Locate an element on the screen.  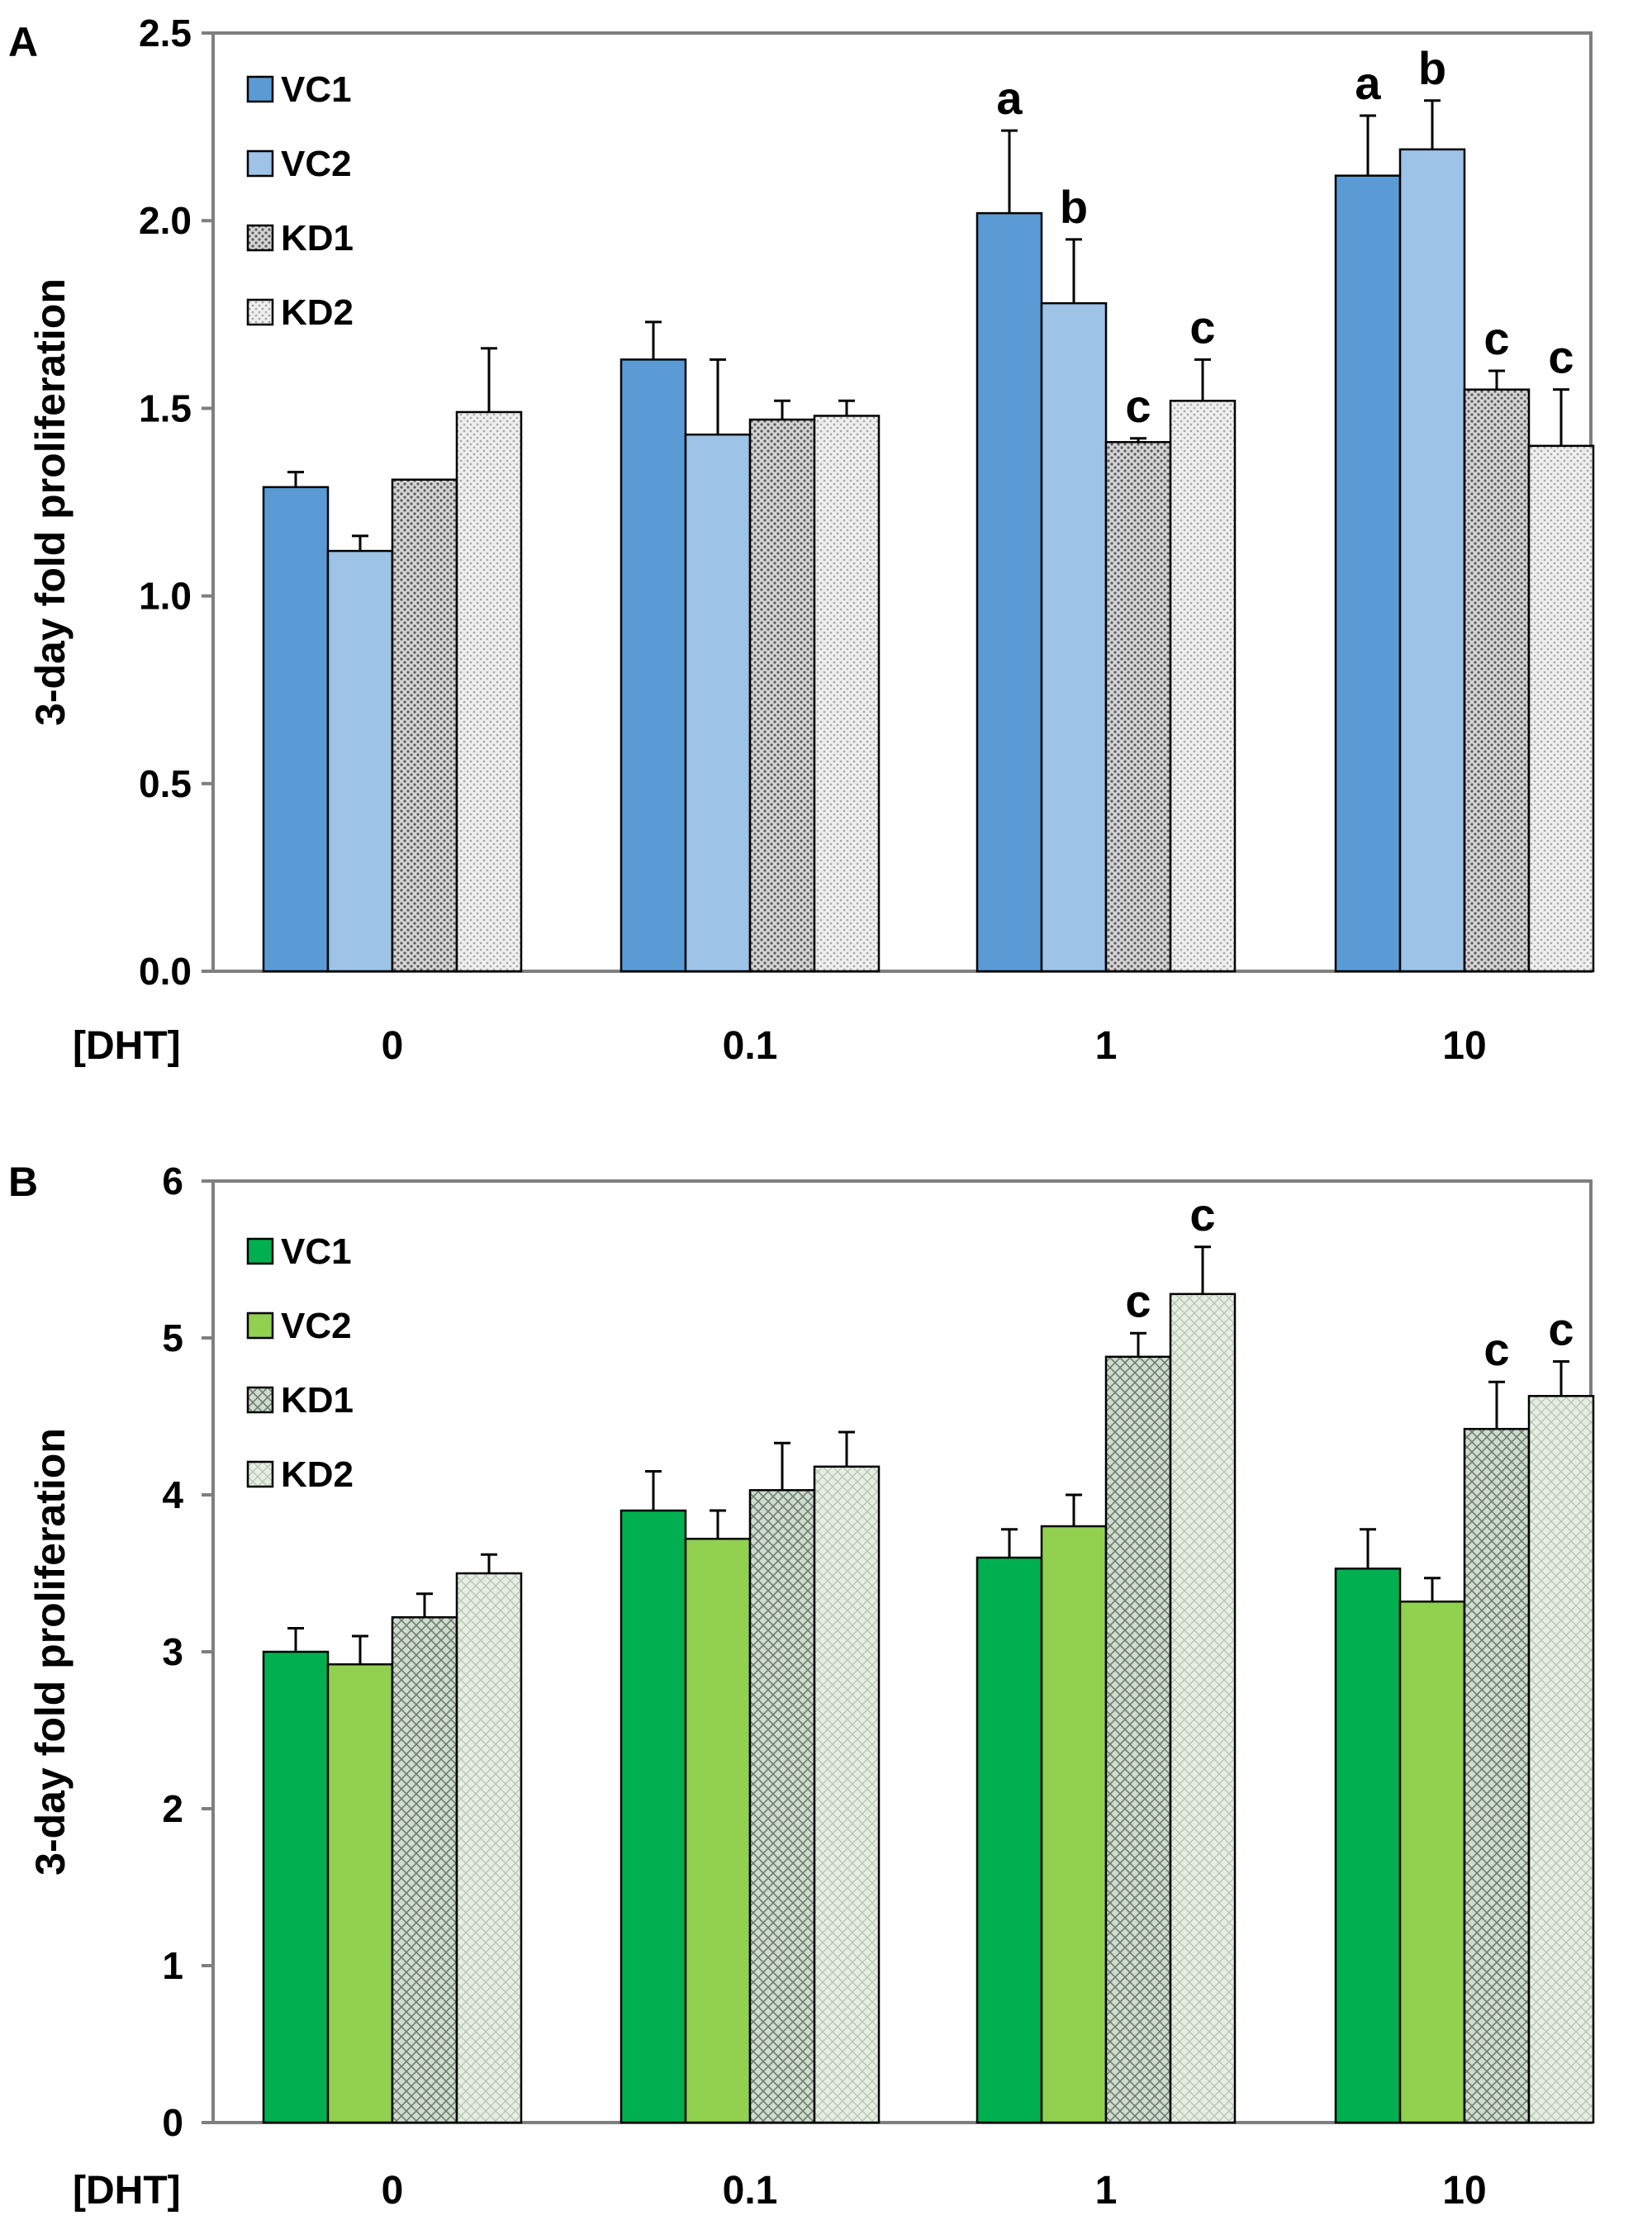
panel-b-xlabel: [DHT] is located at coordinates (127, 2191).